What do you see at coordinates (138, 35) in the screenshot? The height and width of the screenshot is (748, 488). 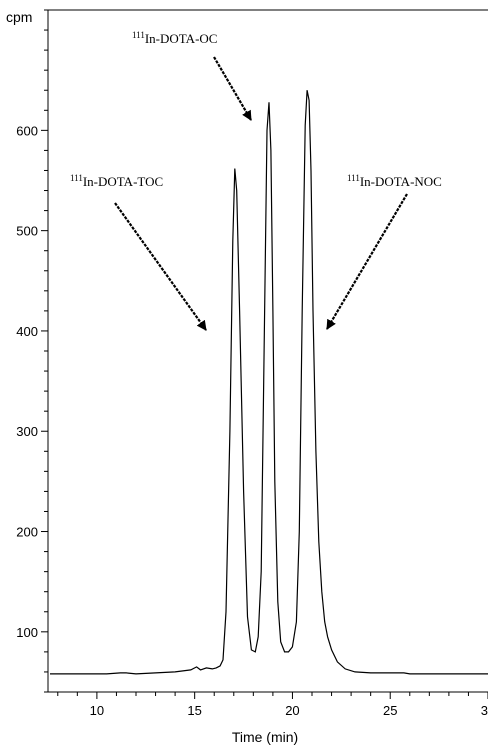 I see `annotation-oc-sup: 111` at bounding box center [138, 35].